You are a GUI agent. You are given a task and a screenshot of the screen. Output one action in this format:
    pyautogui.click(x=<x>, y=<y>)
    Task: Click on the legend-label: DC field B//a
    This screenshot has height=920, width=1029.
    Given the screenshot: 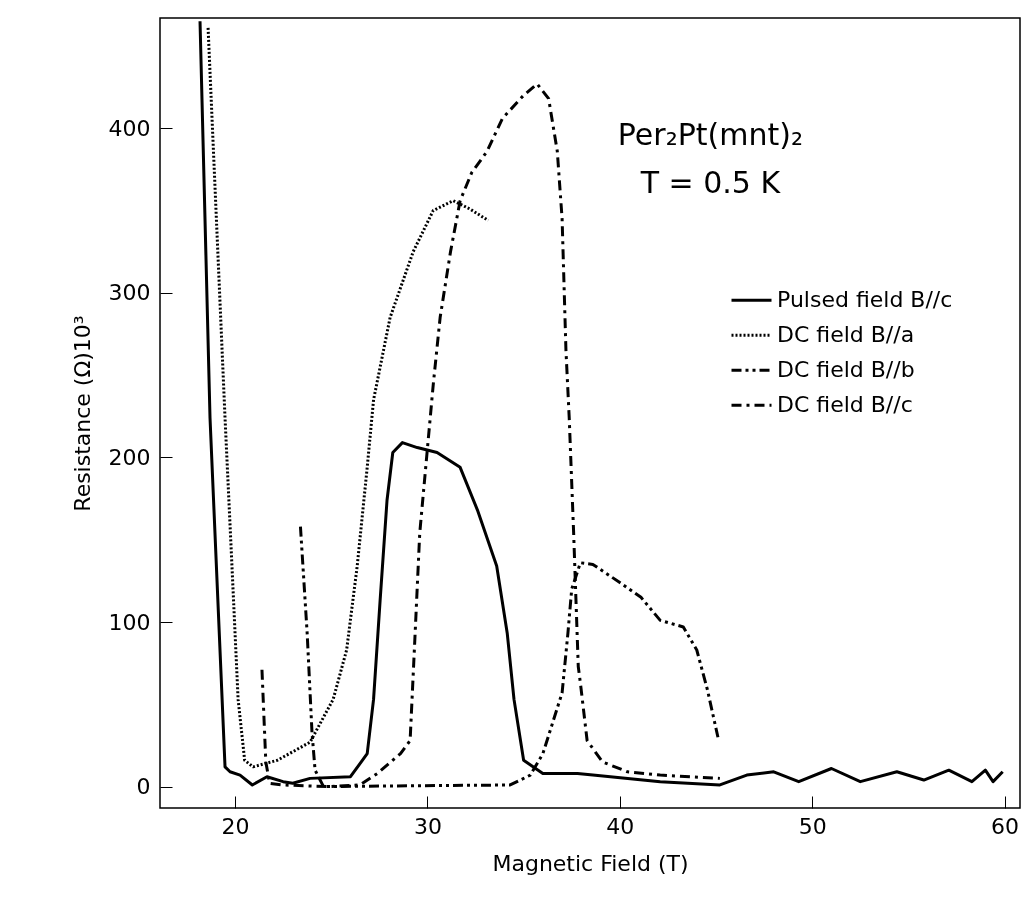 What is the action you would take?
    pyautogui.click(x=846, y=335)
    